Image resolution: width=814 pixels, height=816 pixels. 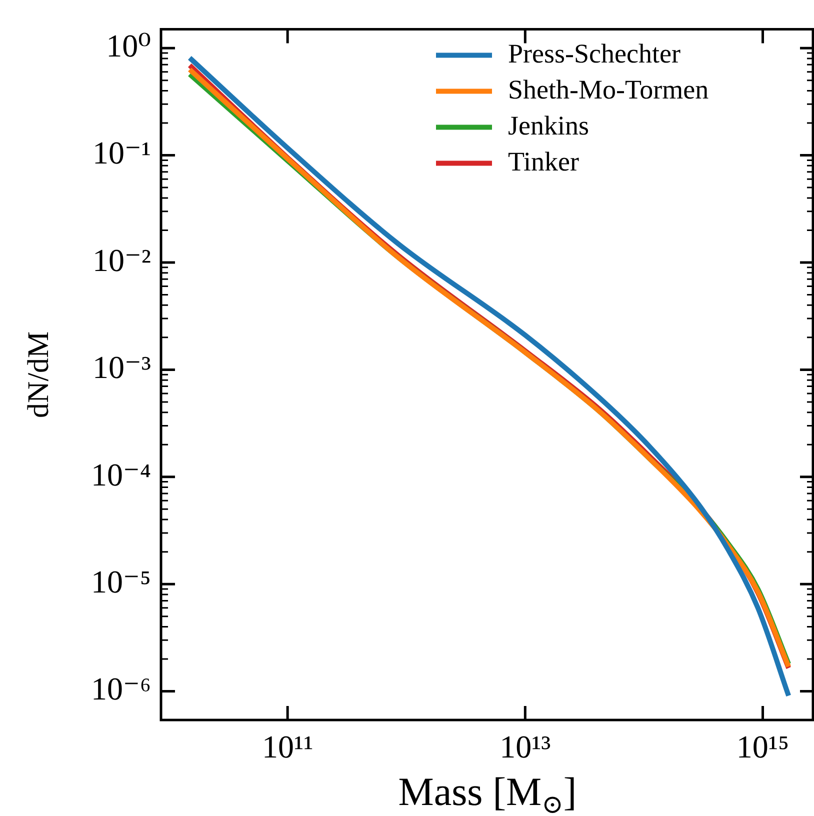 I want to click on y-axis-title: dN/dM, so click(x=38, y=374).